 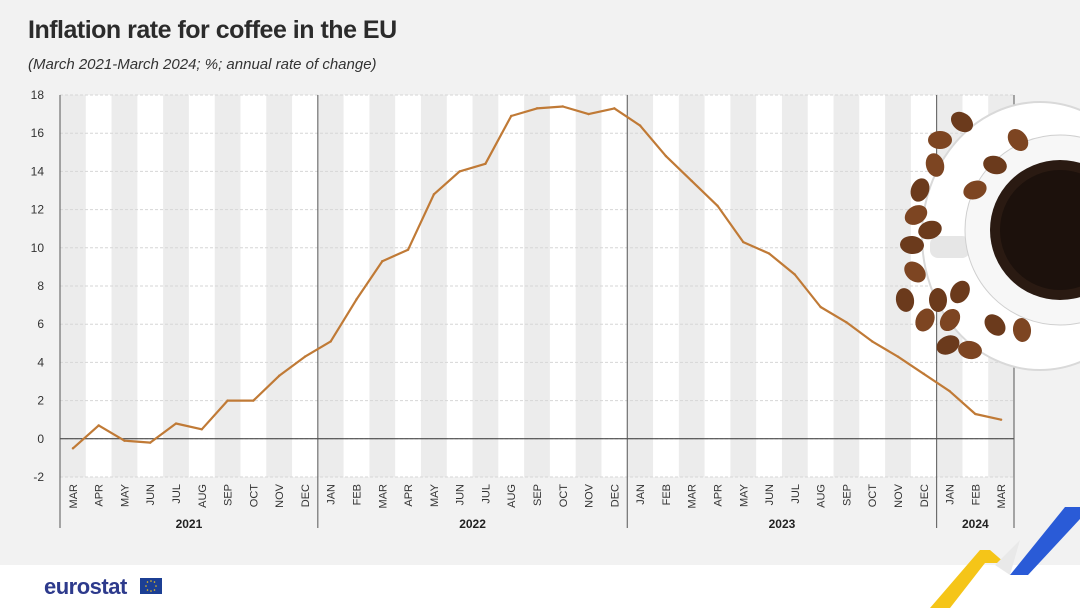 What do you see at coordinates (1040, 230) in the screenshot?
I see `coffee-center` at bounding box center [1040, 230].